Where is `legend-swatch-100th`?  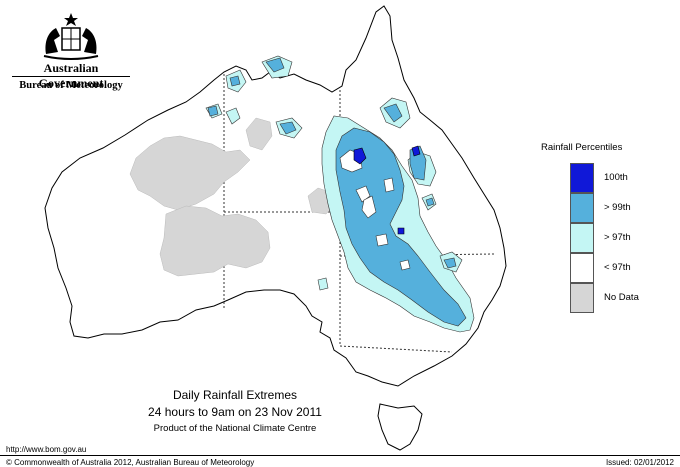 legend-swatch-100th is located at coordinates (582, 178).